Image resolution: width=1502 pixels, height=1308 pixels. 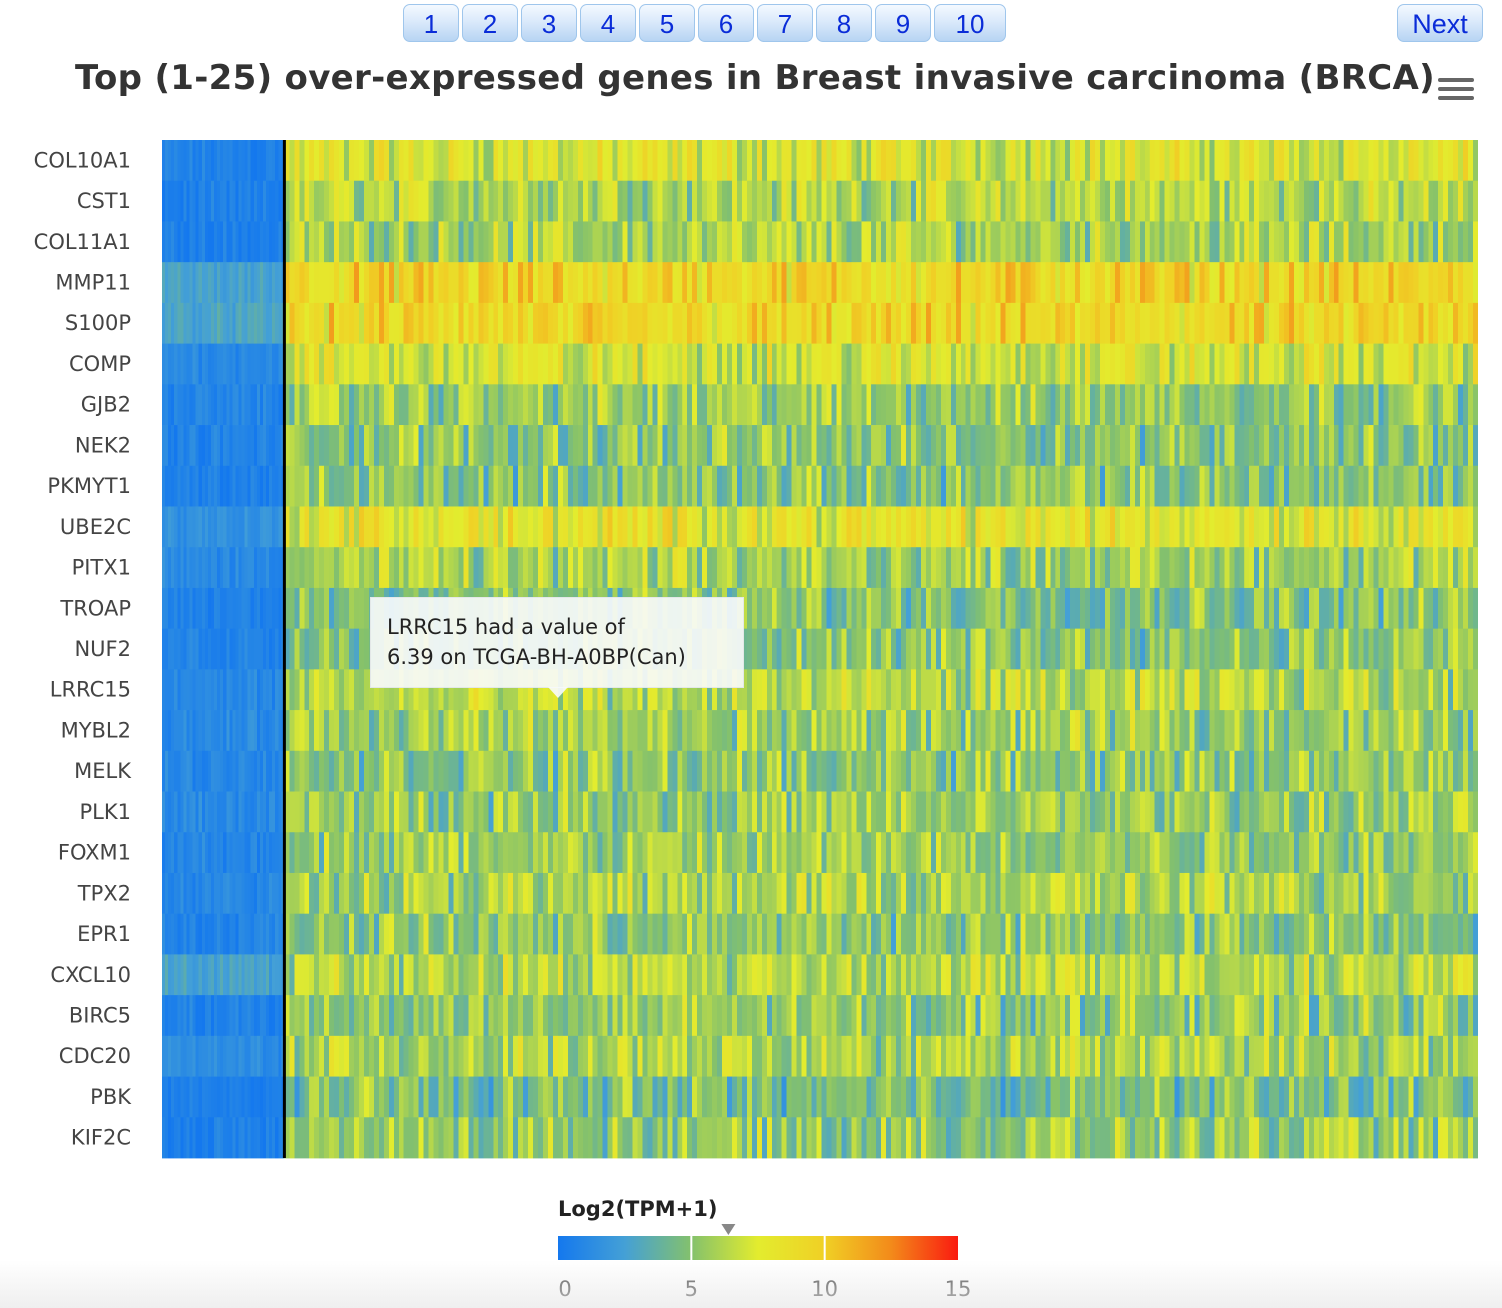 What do you see at coordinates (506, 627) in the screenshot?
I see `tooltip-line-1: LRRC15 had a value of` at bounding box center [506, 627].